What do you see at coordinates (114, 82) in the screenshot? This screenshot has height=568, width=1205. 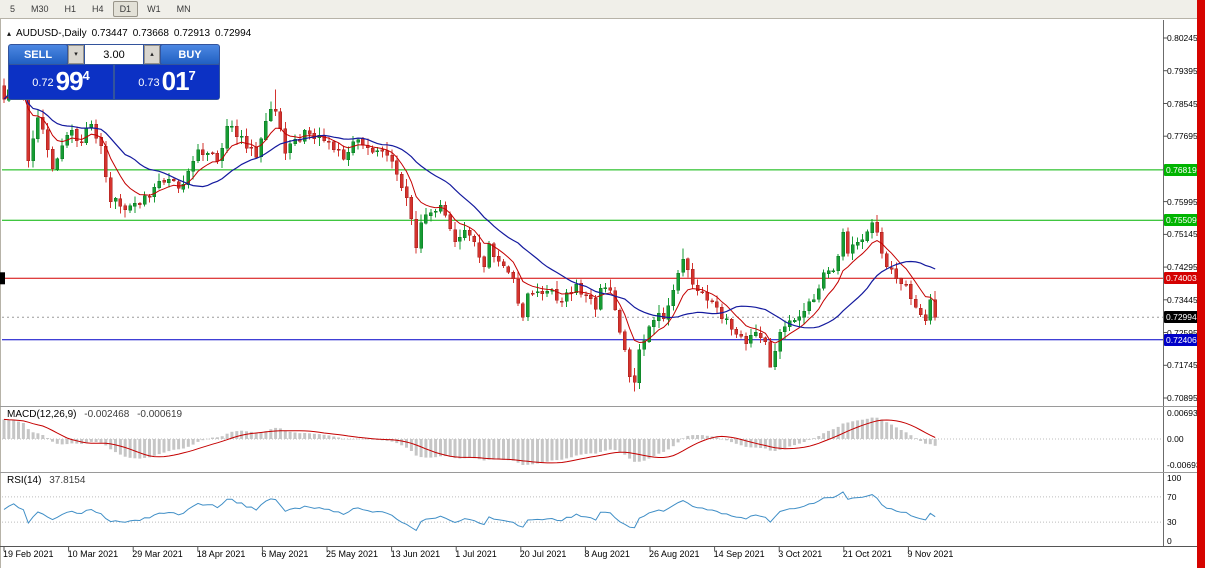 I see `trade-panel-prices-row: 0.72 99 4 0.73 01 7` at bounding box center [114, 82].